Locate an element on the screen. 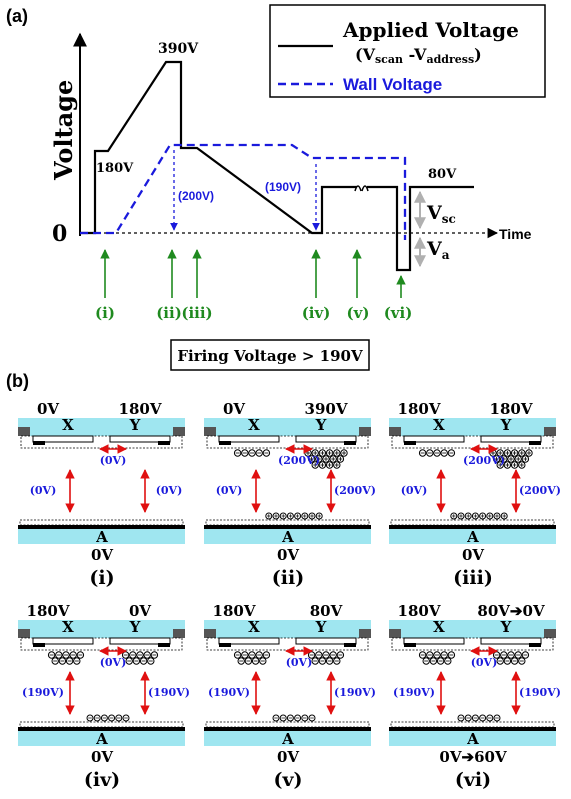 This screenshot has height=799, width=571. zero-label: 0 is located at coordinates (59, 234).